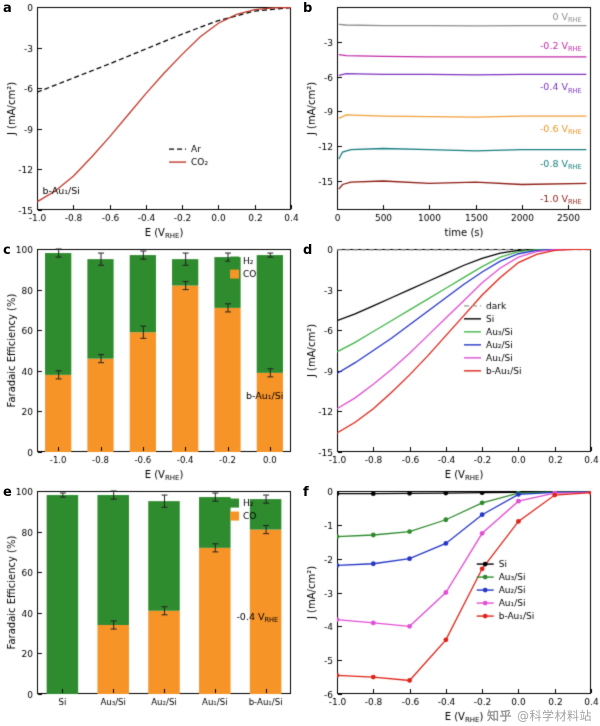  What do you see at coordinates (306, 492) in the screenshot?
I see `panel-letter-f: f` at bounding box center [306, 492].